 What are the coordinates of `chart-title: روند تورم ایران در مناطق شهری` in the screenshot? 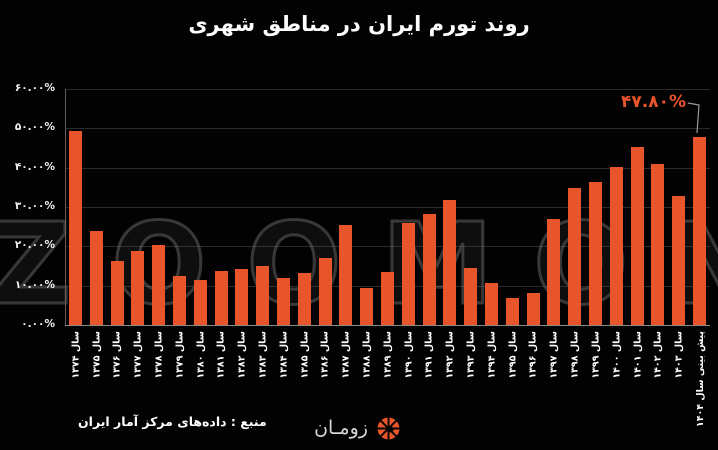 It's located at (359, 24).